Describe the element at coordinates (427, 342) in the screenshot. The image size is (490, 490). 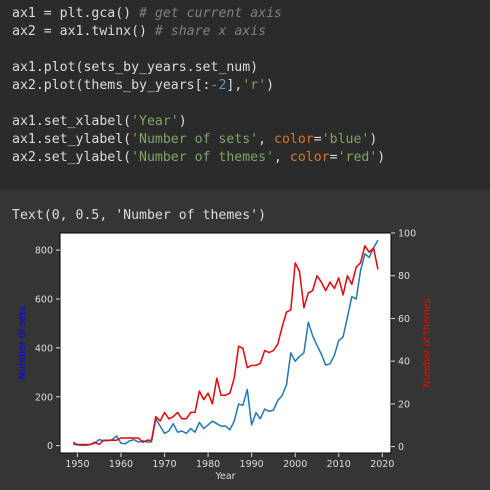
I see `y-right-axis-label: Number of themes` at that location.